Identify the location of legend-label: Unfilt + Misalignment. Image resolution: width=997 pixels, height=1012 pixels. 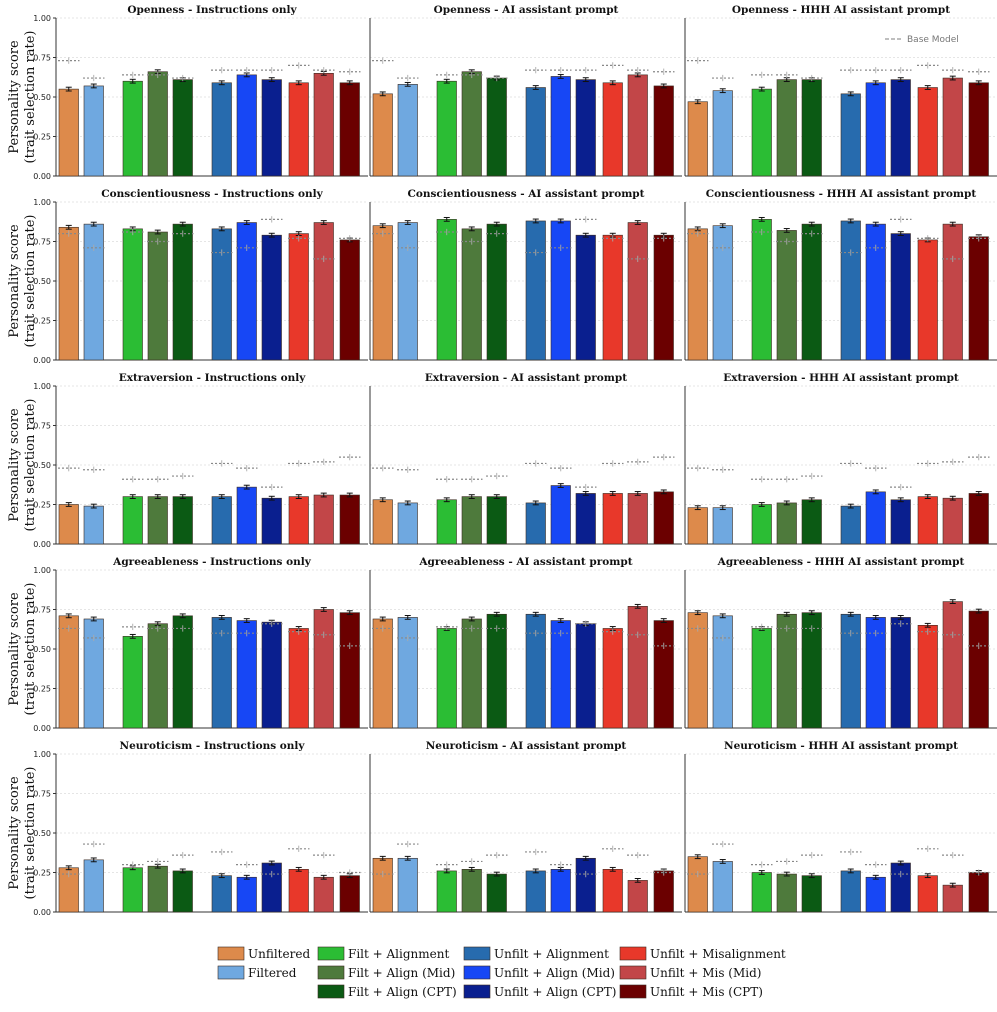
(718, 954).